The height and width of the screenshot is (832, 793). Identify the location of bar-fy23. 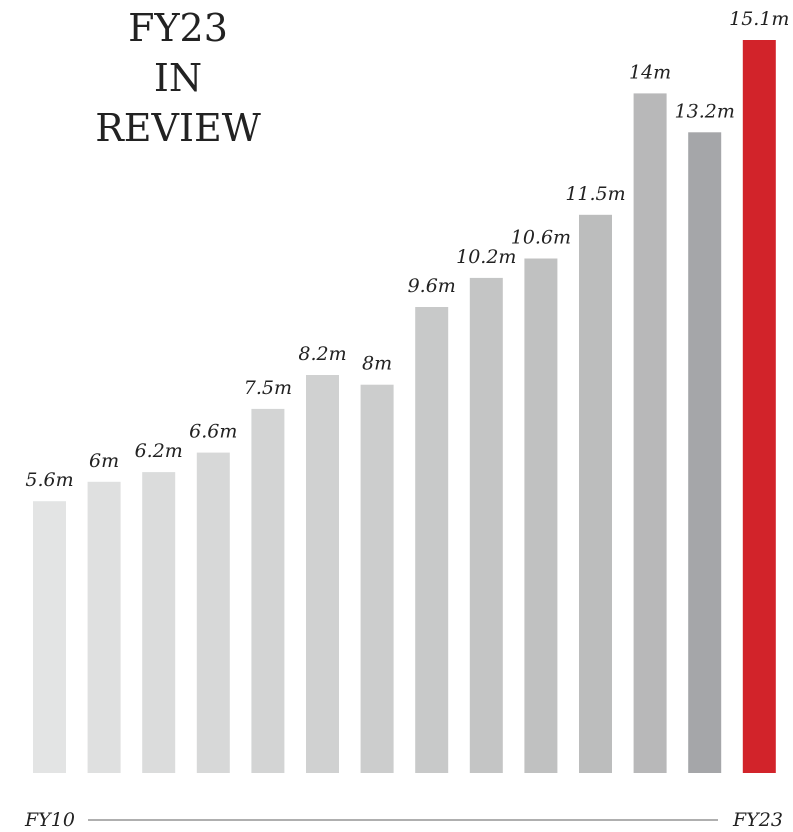
(759, 406).